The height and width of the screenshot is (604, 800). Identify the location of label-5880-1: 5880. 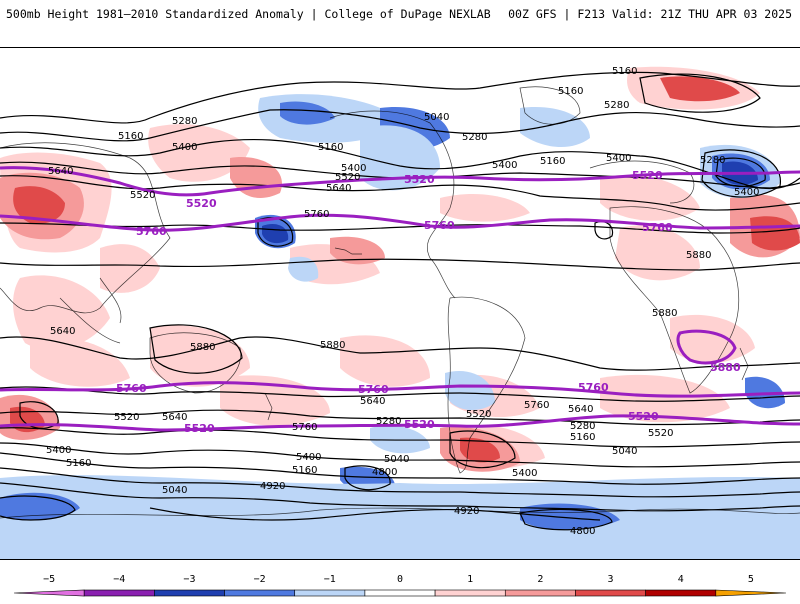
(698, 255).